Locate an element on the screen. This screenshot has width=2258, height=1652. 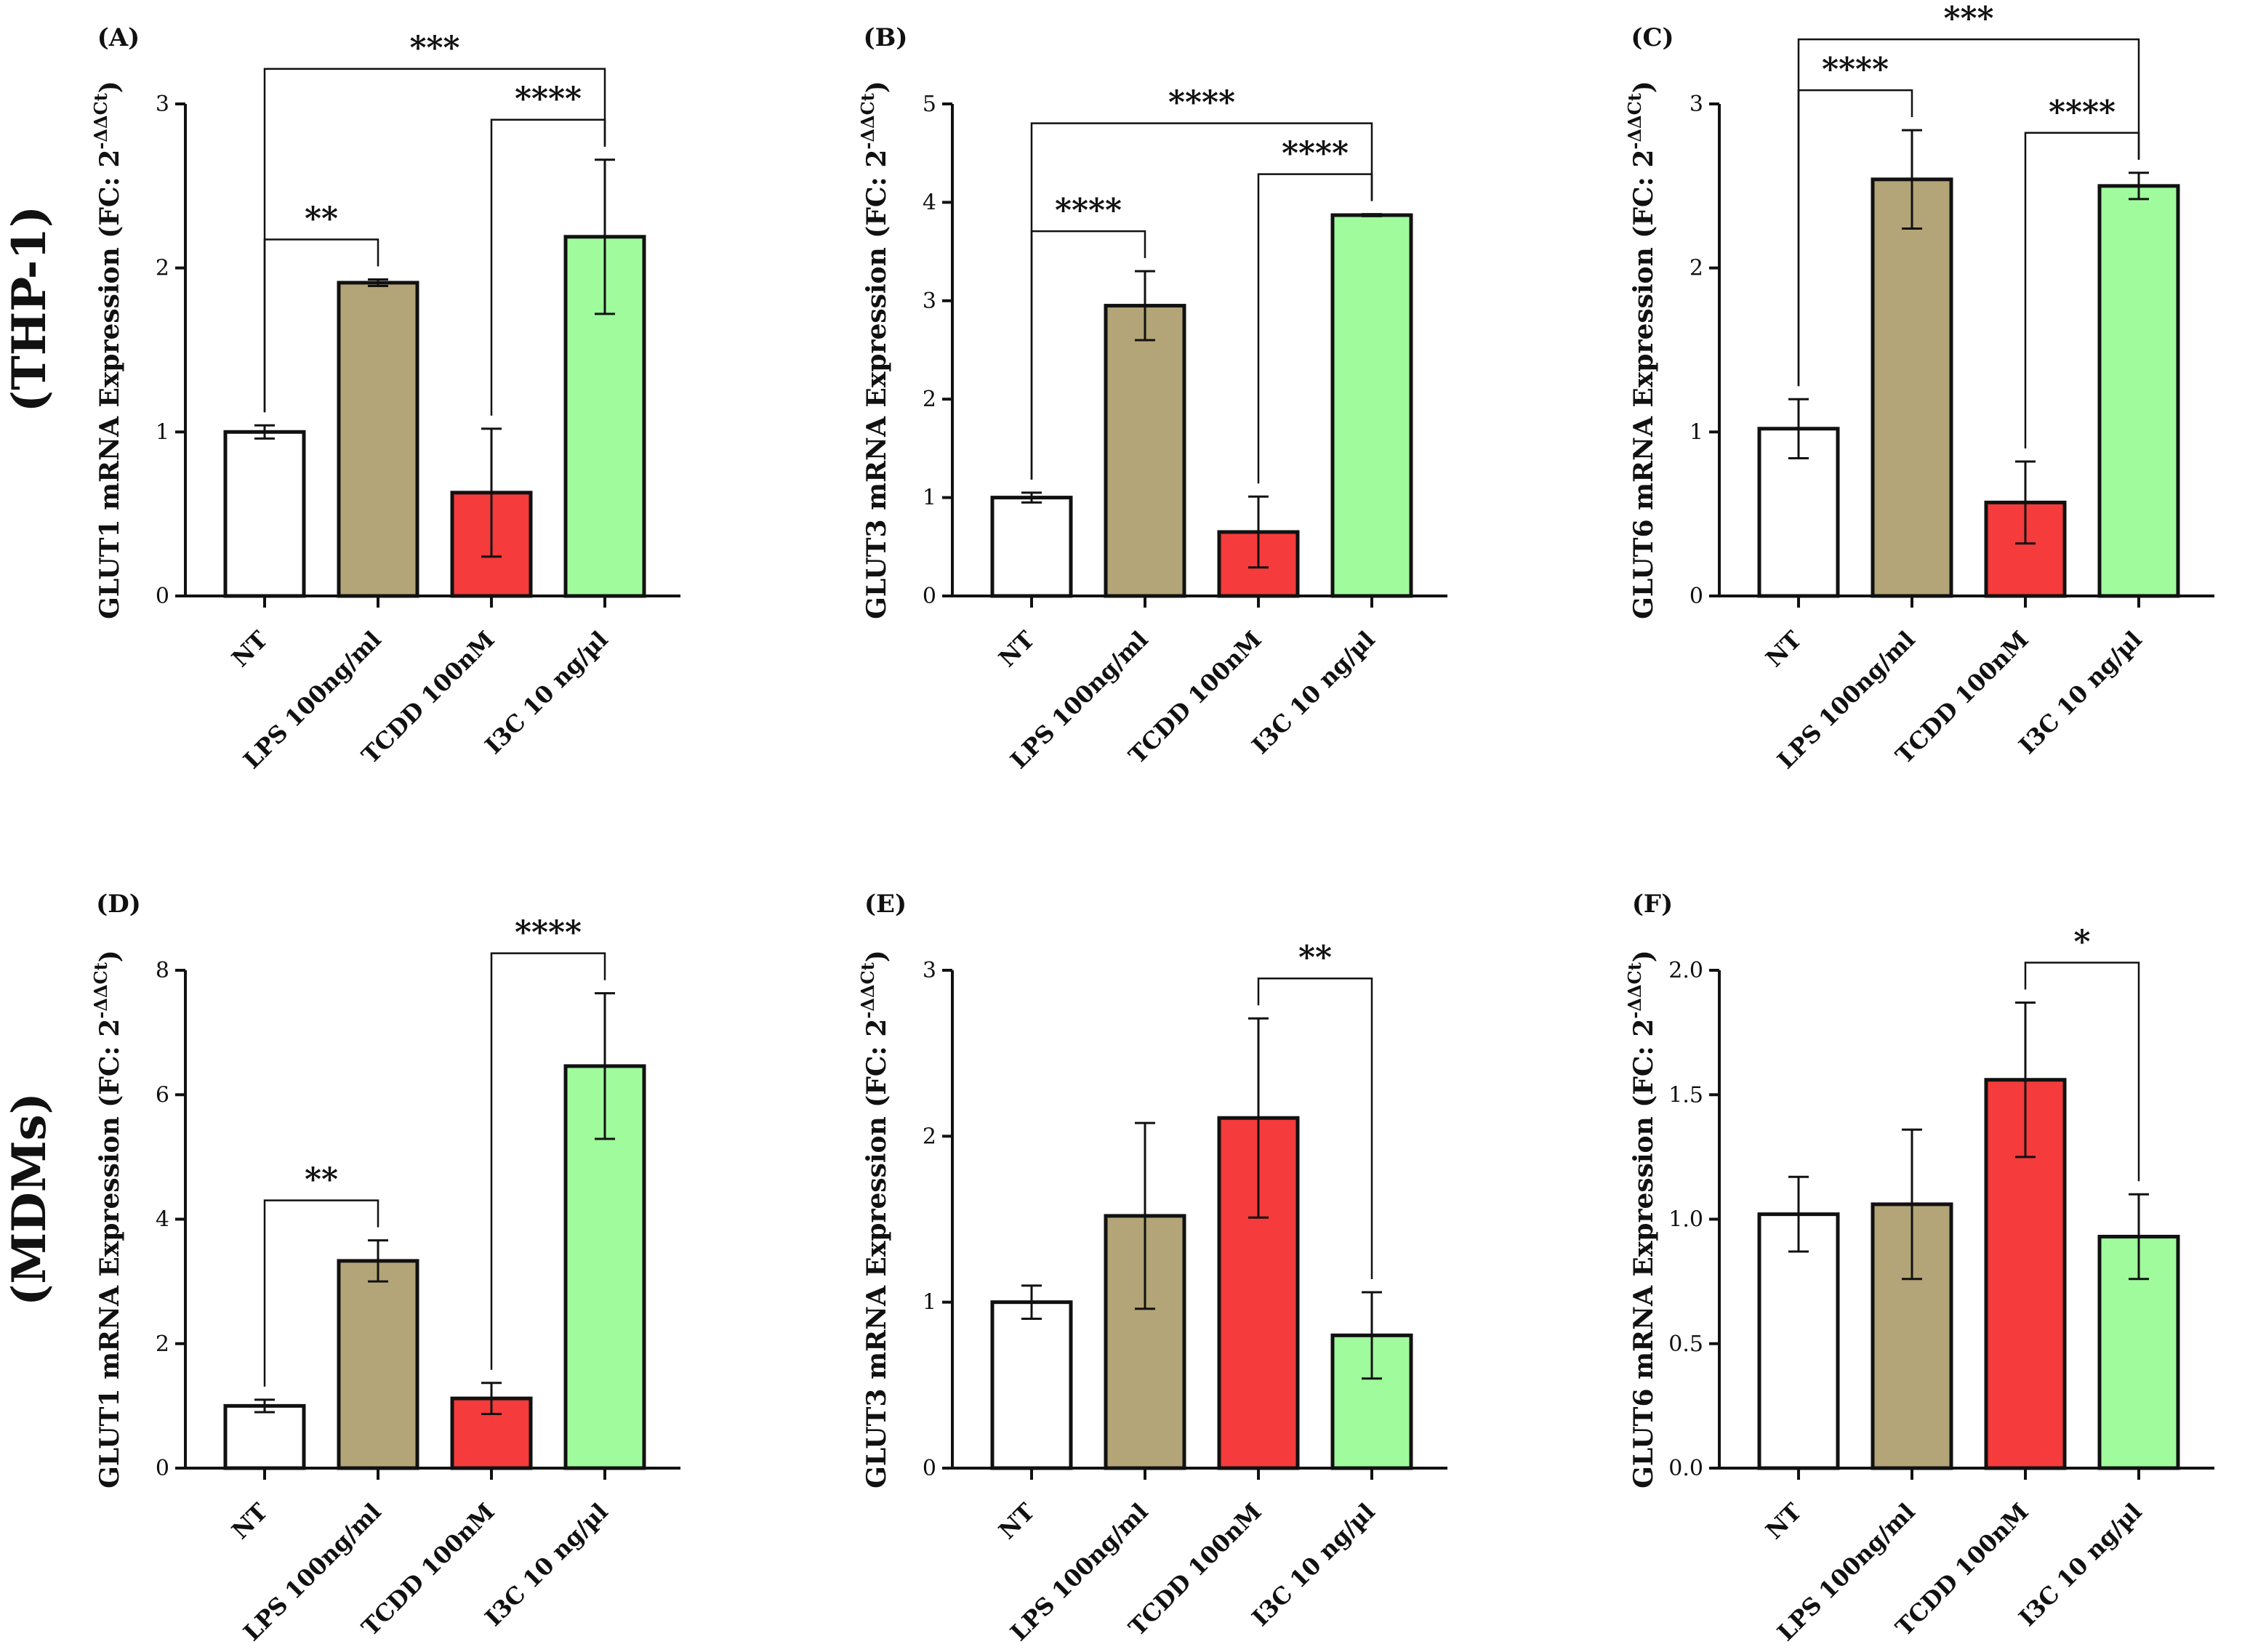
y-tick-label: 2.0 is located at coordinates (1685, 971).